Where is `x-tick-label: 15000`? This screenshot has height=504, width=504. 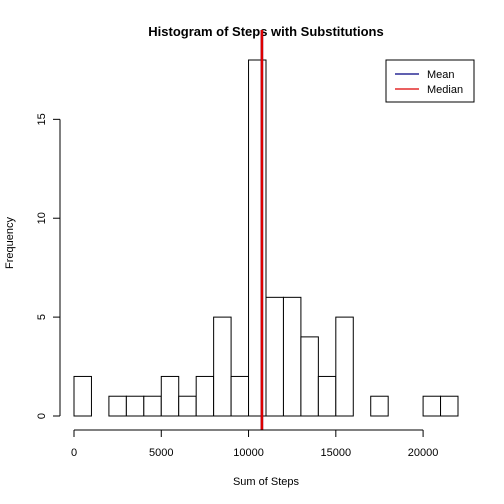 x-tick-label: 15000 is located at coordinates (336, 453).